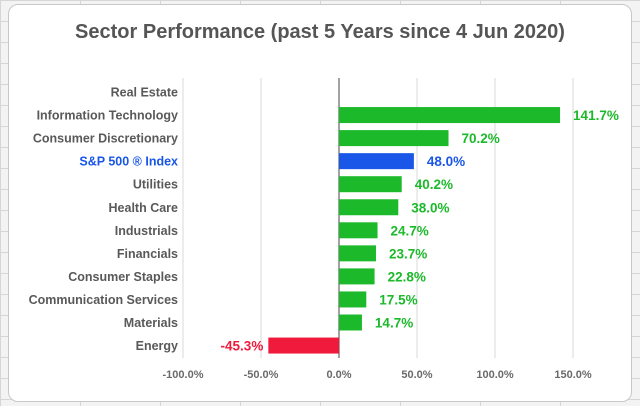 This screenshot has width=640, height=406. Describe the element at coordinates (242, 346) in the screenshot. I see `value-label: -45.3%` at that location.